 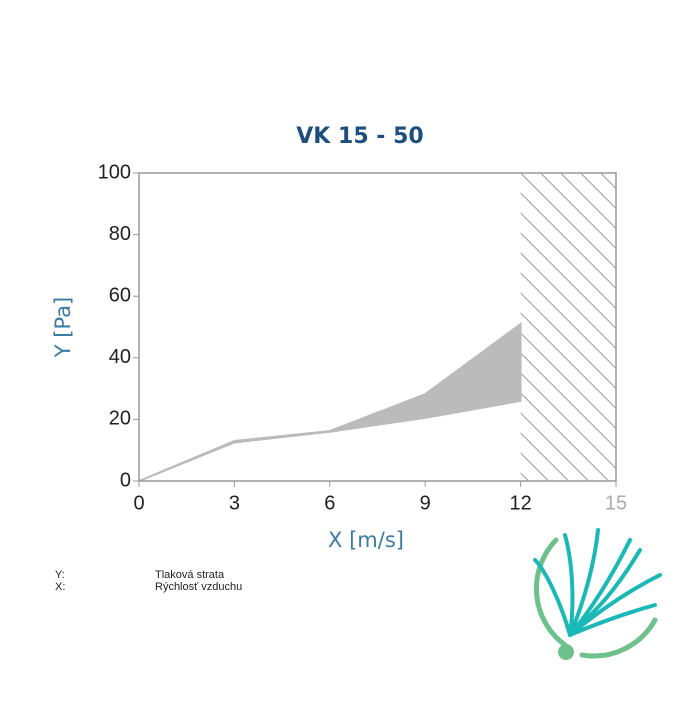 What do you see at coordinates (520, 503) in the screenshot?
I see `x-tick-label: 12` at bounding box center [520, 503].